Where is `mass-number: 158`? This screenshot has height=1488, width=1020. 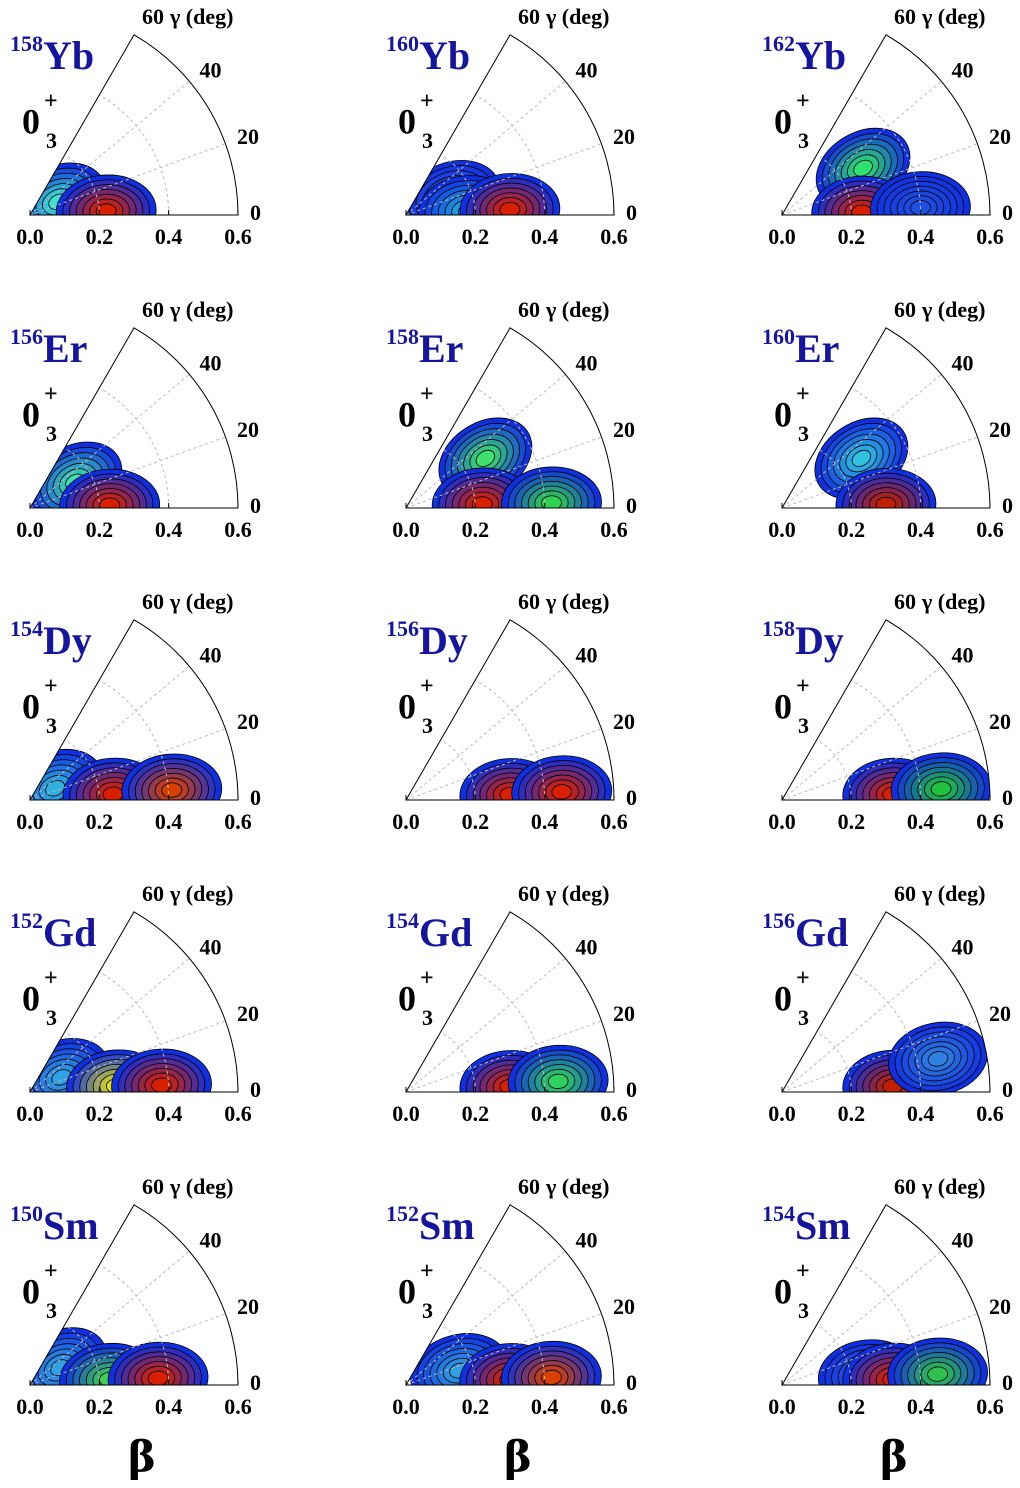 mass-number: 158 is located at coordinates (778, 628).